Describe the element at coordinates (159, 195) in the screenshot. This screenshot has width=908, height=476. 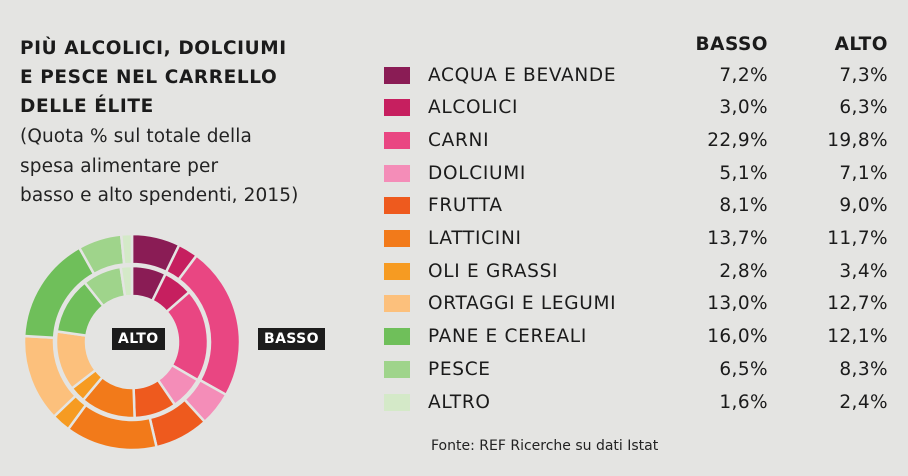
I see `subtitle-line-3: basso e alto spendenti, 2015)` at that location.